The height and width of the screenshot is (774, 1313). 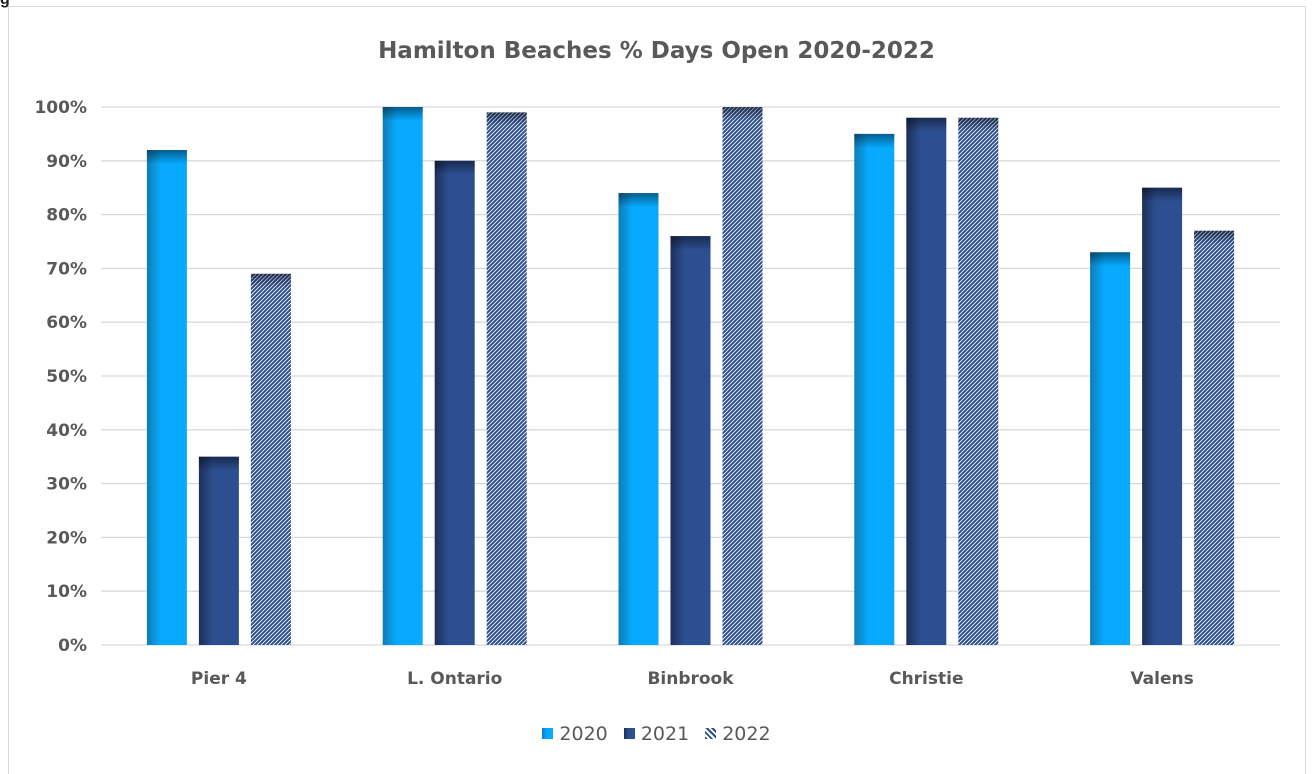 I want to click on y-tick-label: 10%, so click(x=66, y=592).